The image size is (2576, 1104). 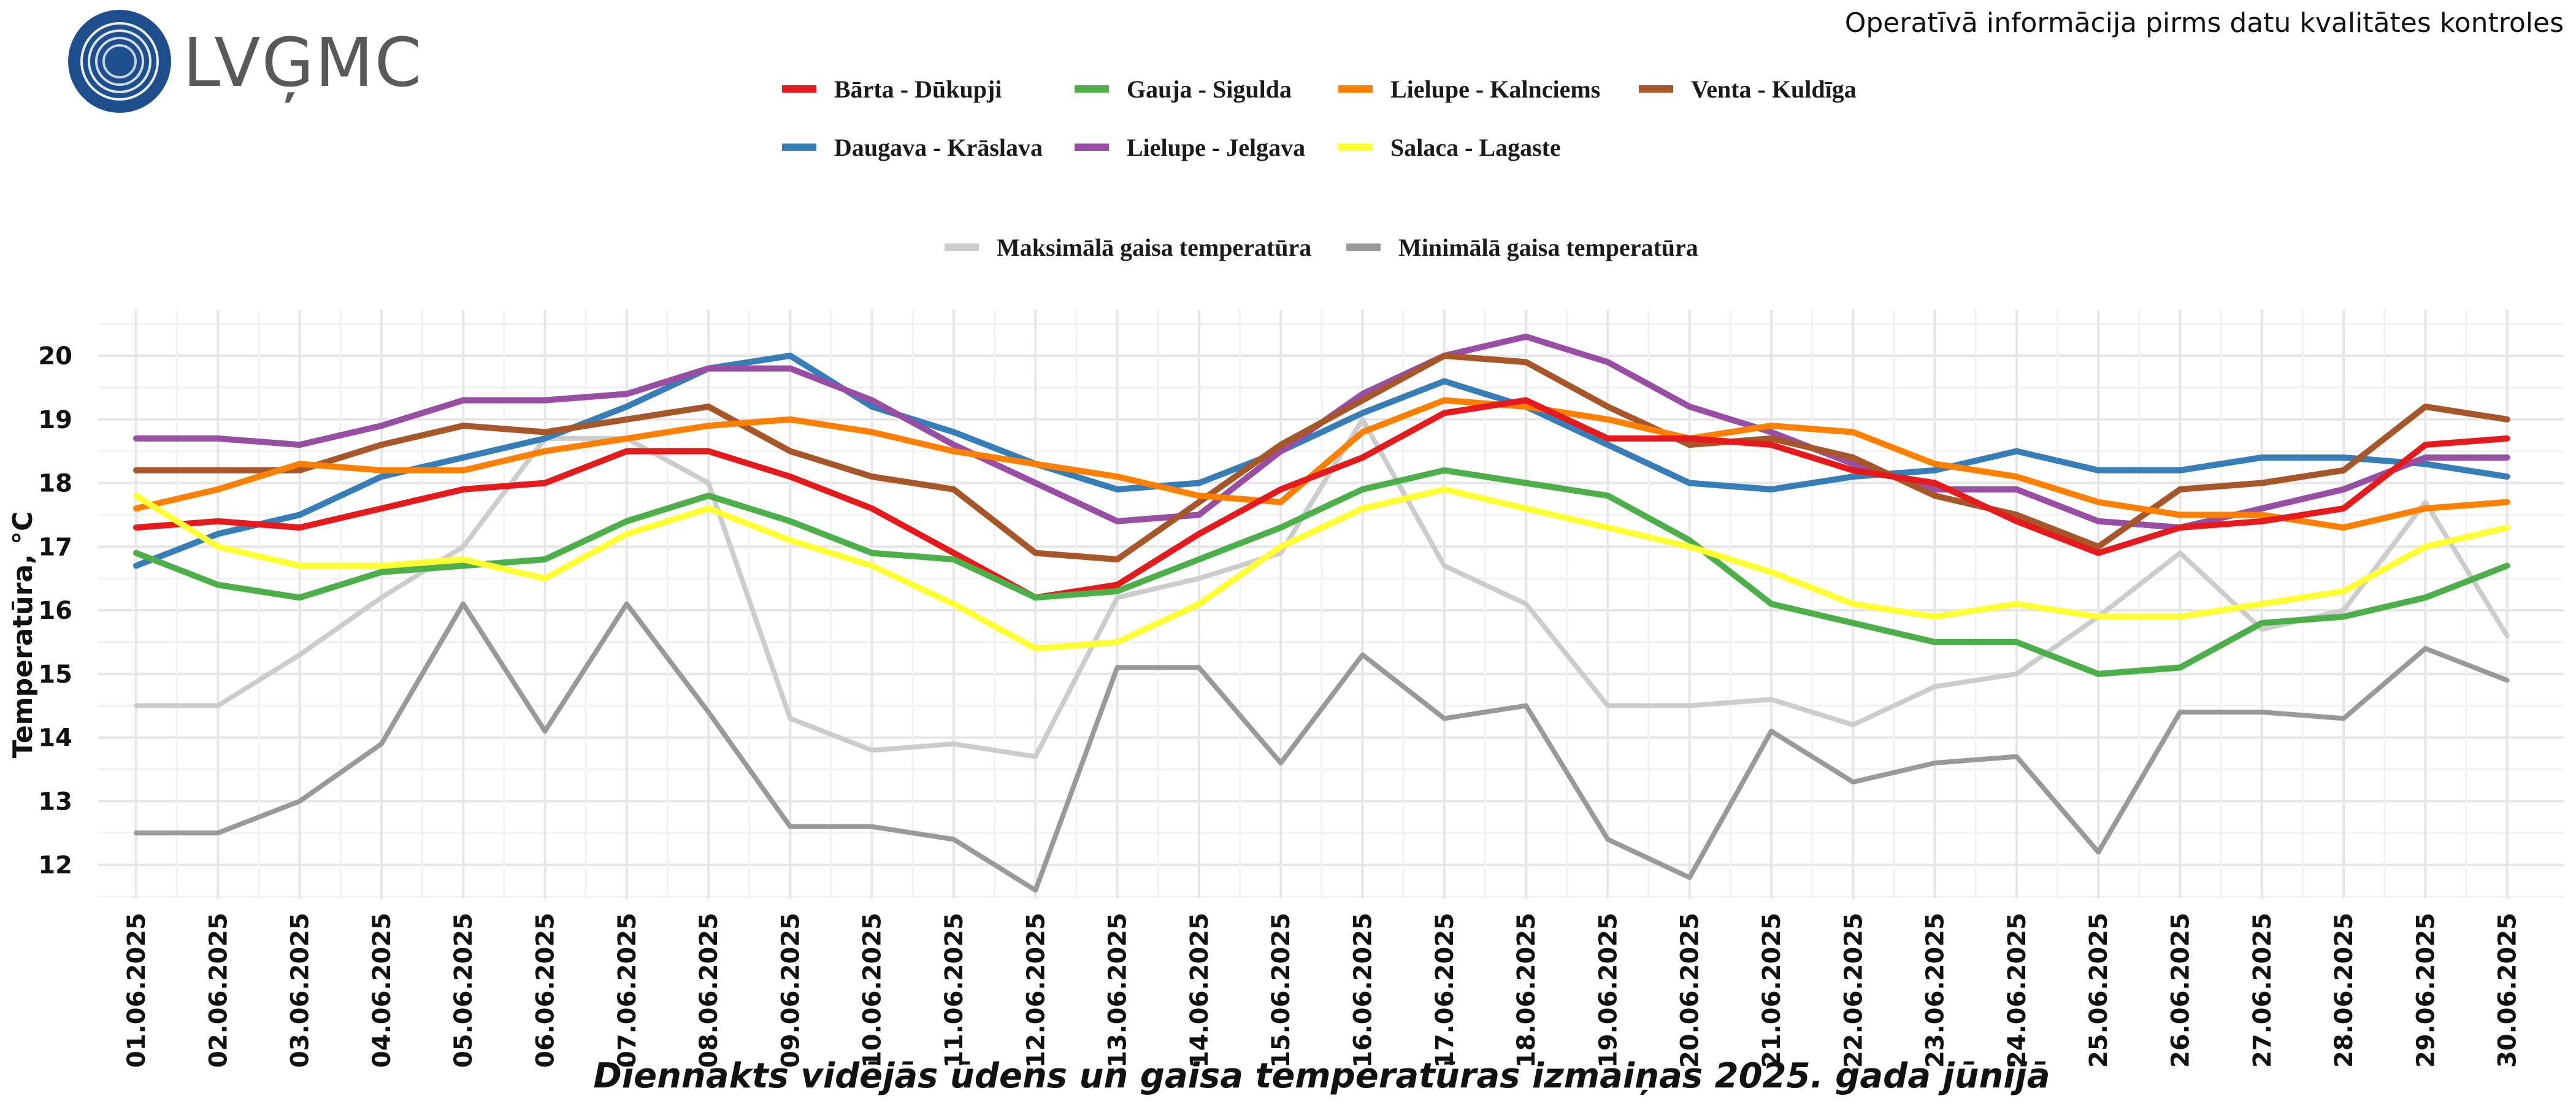 What do you see at coordinates (1216, 147) in the screenshot?
I see `legend-label: Lielupe - Jelgava` at bounding box center [1216, 147].